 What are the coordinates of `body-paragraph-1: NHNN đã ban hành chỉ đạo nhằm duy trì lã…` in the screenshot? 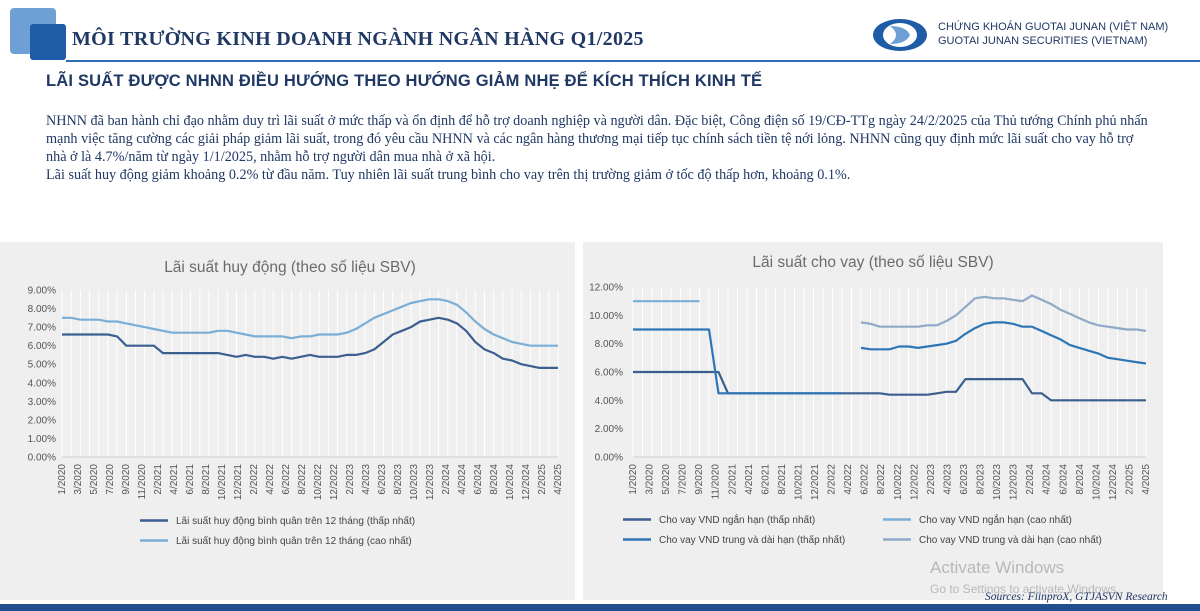 It's located at (597, 139).